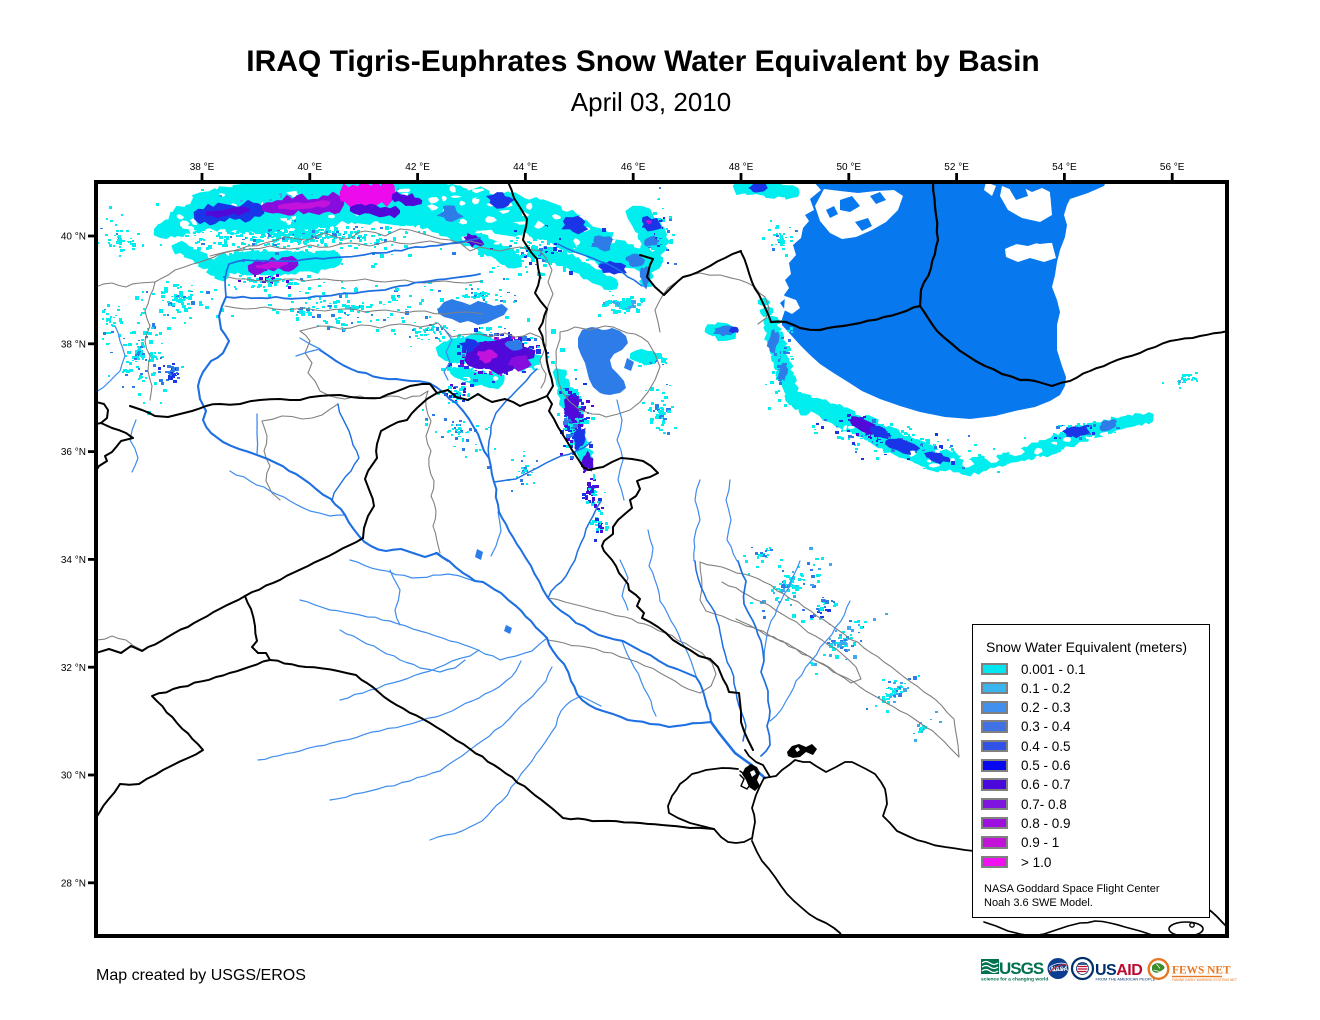 The height and width of the screenshot is (1020, 1320). I want to click on svg-text: FROM THE AMERICAN PEOPLE, so click(1126, 979).